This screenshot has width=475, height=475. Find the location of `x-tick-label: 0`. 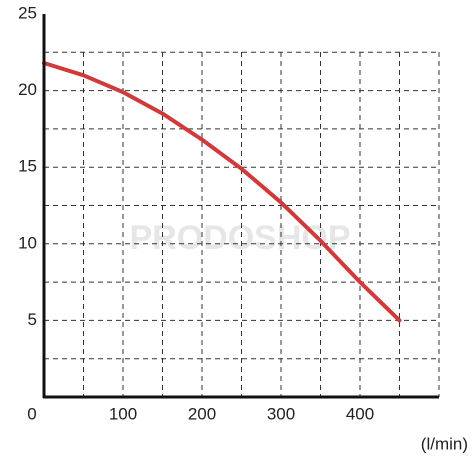

x-tick-label: 0 is located at coordinates (31, 413).